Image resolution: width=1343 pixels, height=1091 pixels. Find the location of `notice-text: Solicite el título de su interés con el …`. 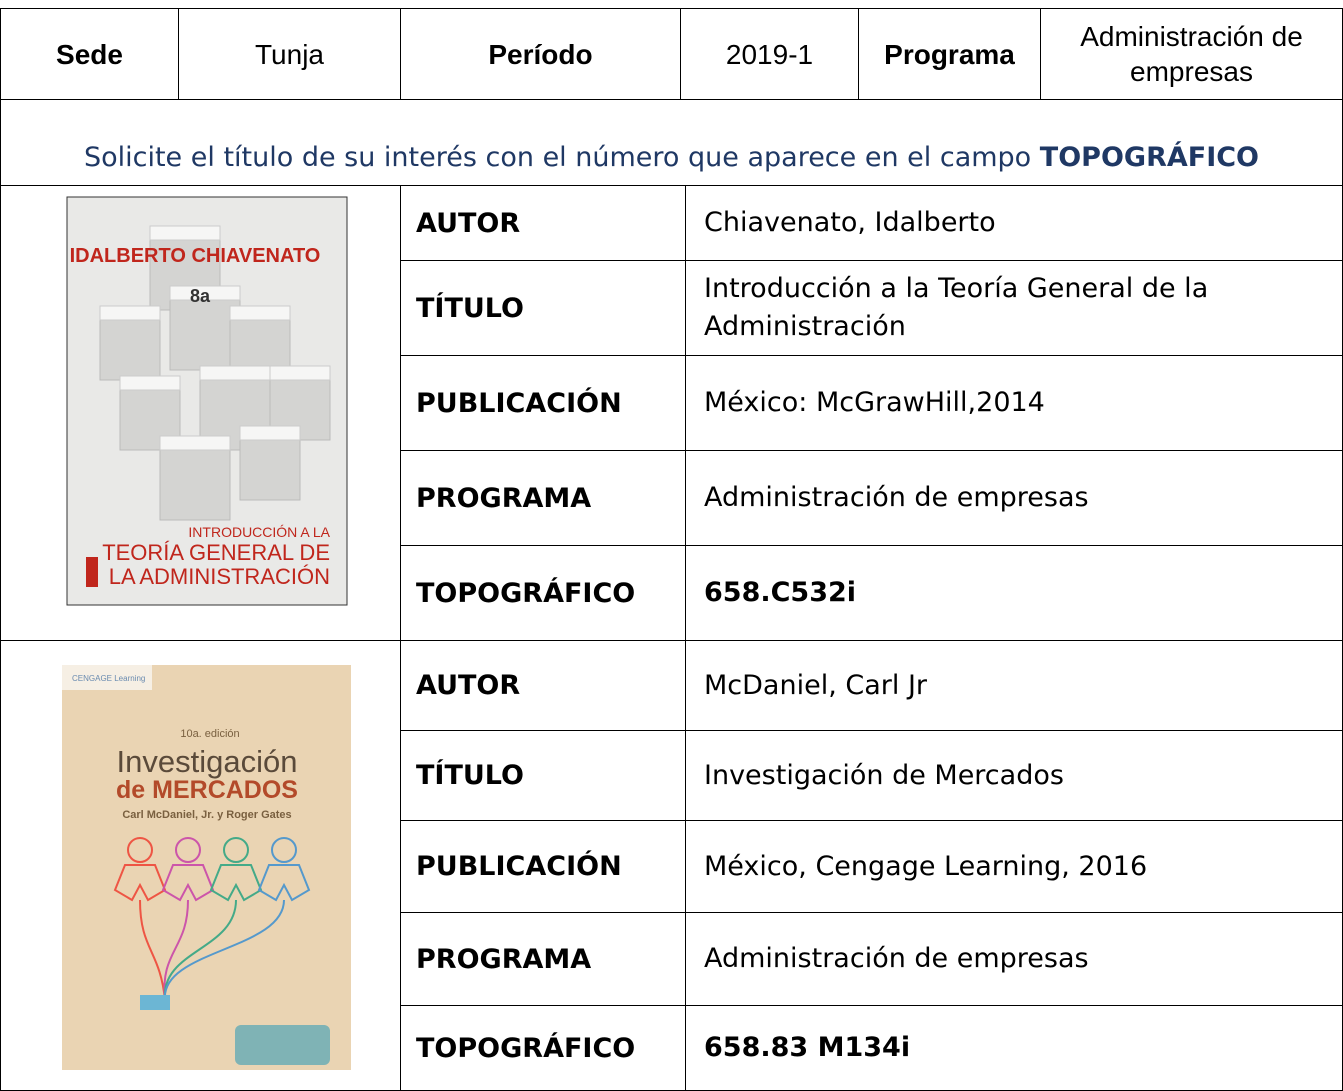

notice-text: Solicite el título de su interés con el … is located at coordinates (557, 157).